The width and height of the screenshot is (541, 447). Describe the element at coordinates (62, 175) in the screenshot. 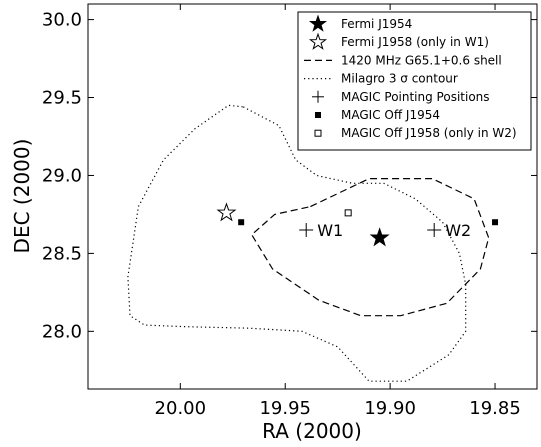

I see `y-tick-label: 29.0` at that location.